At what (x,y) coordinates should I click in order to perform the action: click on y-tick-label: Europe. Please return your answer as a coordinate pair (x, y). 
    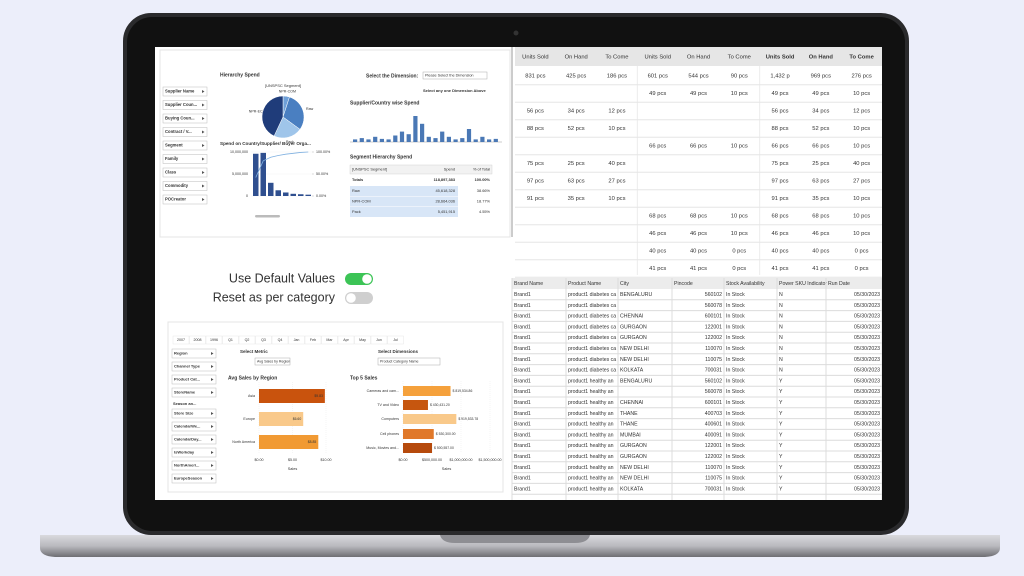
    Looking at the image, I should click on (249, 419).